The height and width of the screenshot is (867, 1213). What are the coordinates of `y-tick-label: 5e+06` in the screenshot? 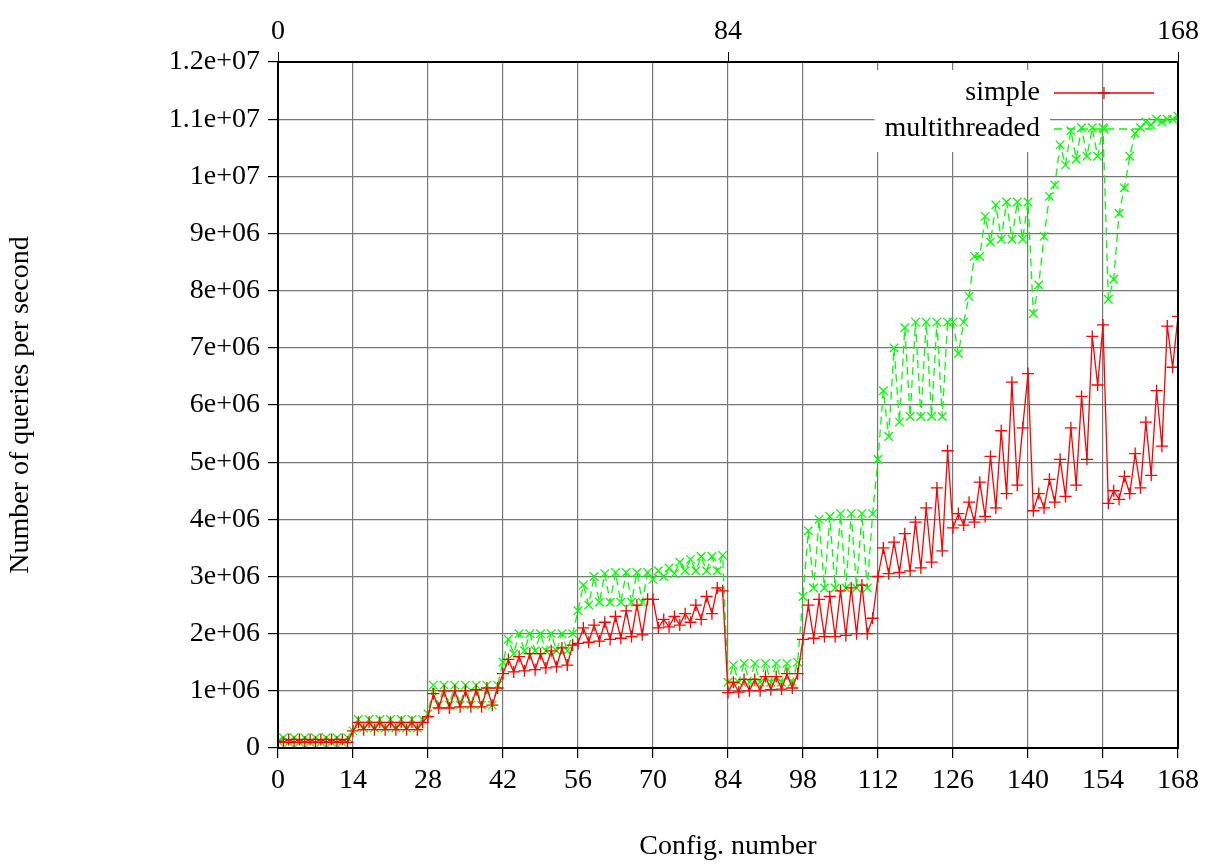 It's located at (224, 460).